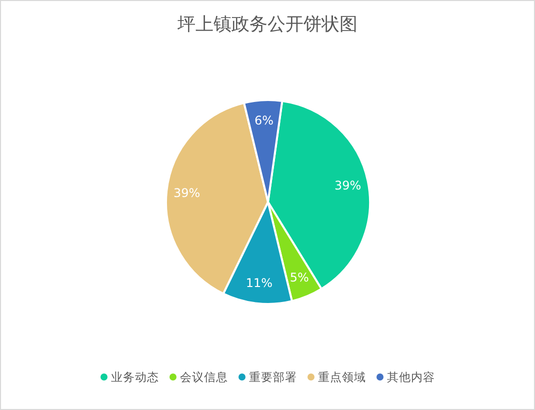  I want to click on data-label: 5%, so click(299, 277).